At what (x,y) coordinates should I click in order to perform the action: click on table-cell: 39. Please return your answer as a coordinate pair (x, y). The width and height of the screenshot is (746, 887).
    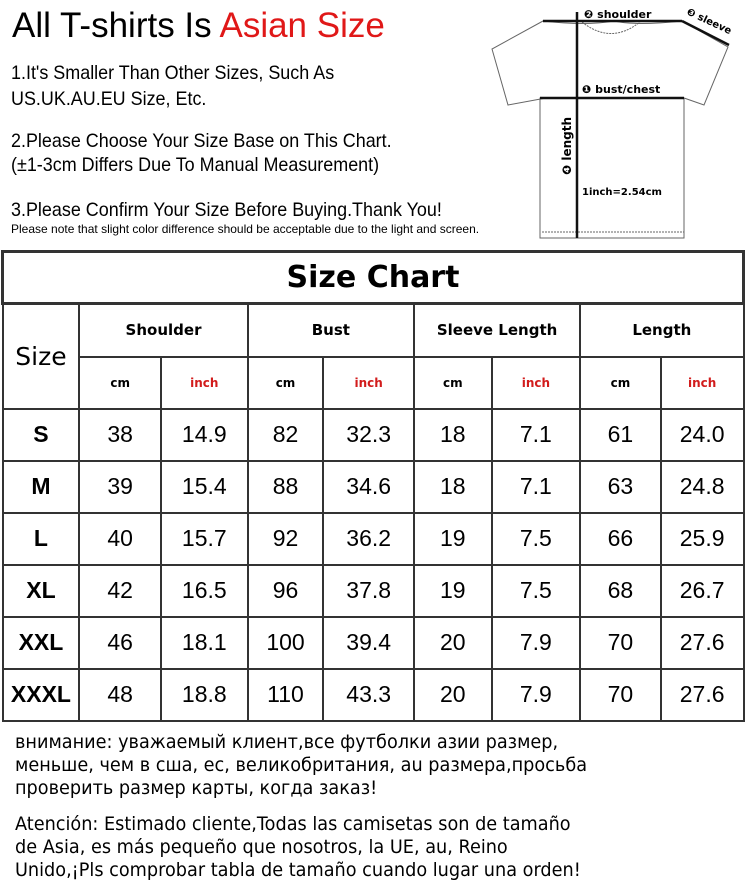
    Looking at the image, I should click on (120, 486).